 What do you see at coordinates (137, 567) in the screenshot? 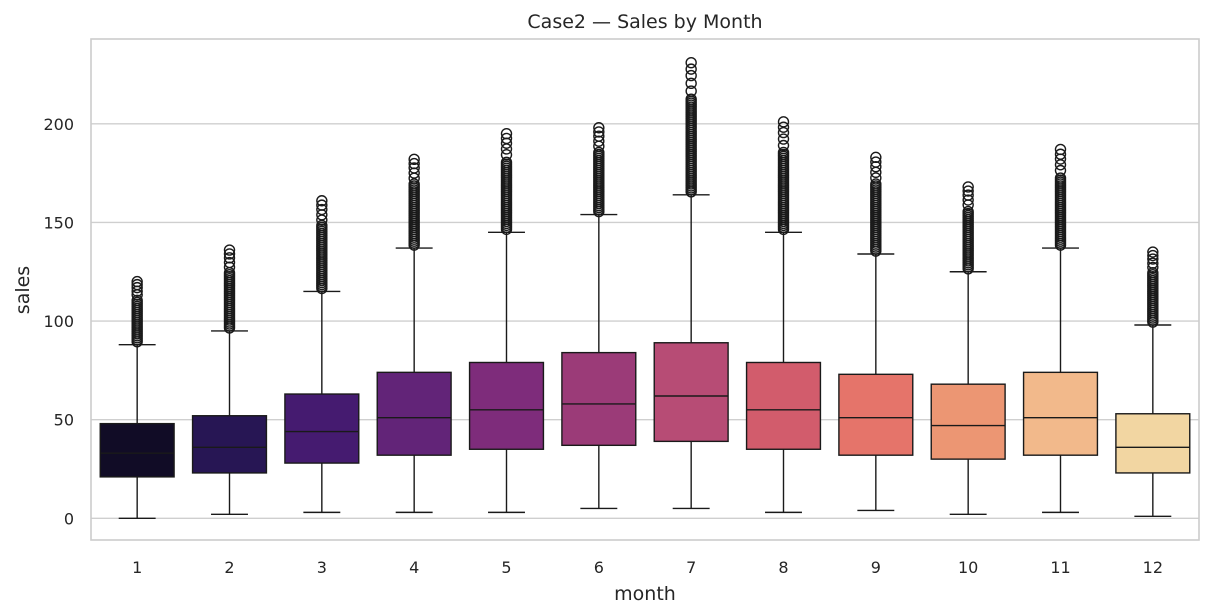
I see `x-tick-label: 1` at bounding box center [137, 567].